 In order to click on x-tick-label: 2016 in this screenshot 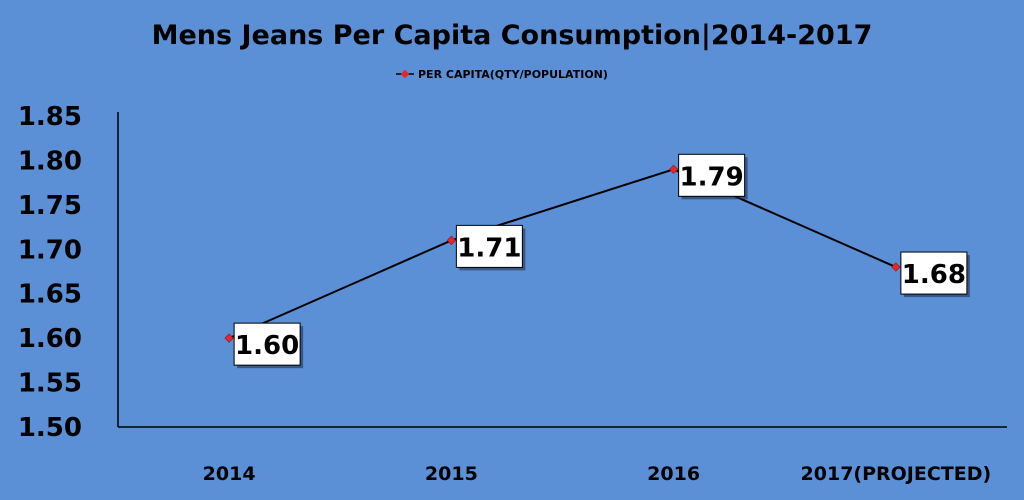, I will do `click(673, 474)`.